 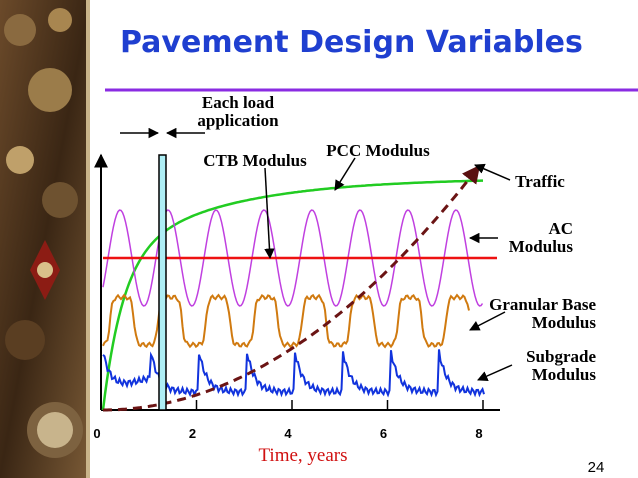 I want to click on x-tick-label: 2, so click(x=192, y=433).